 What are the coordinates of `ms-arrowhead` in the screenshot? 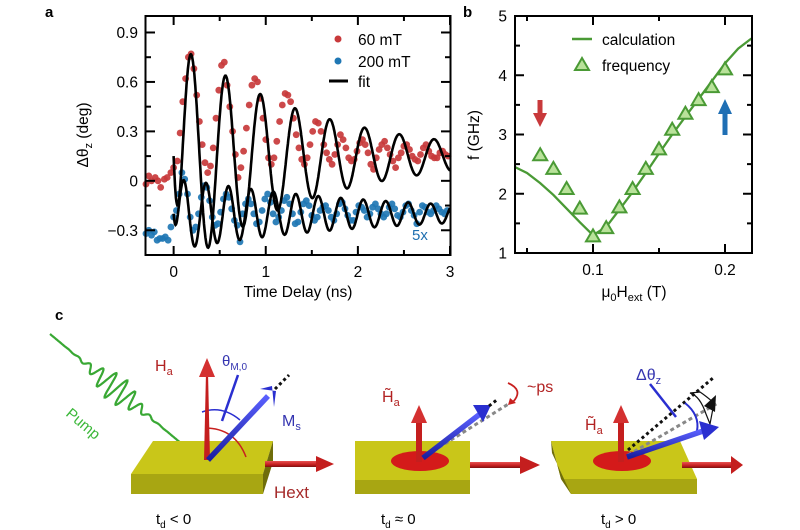 It's located at (482, 413).